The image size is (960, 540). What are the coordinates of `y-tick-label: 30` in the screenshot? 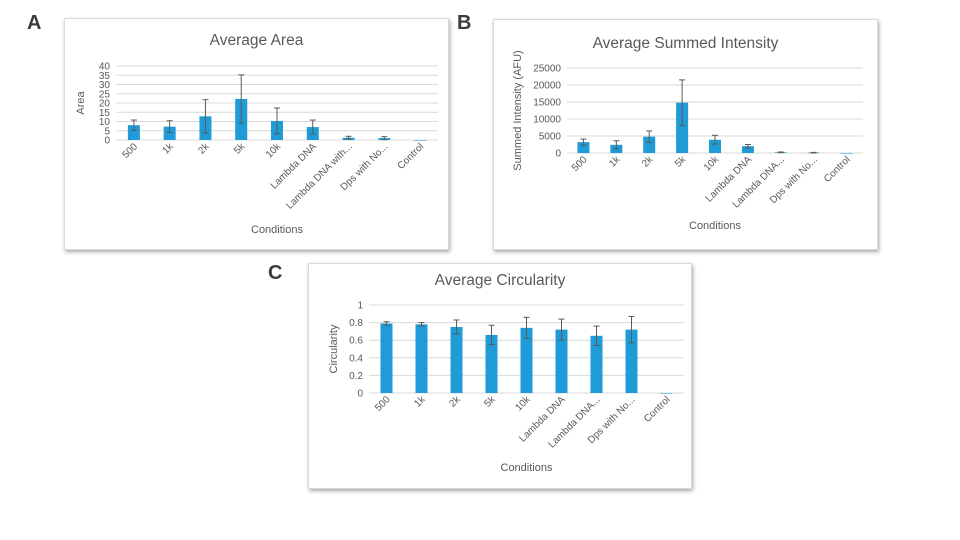 It's located at (105, 85).